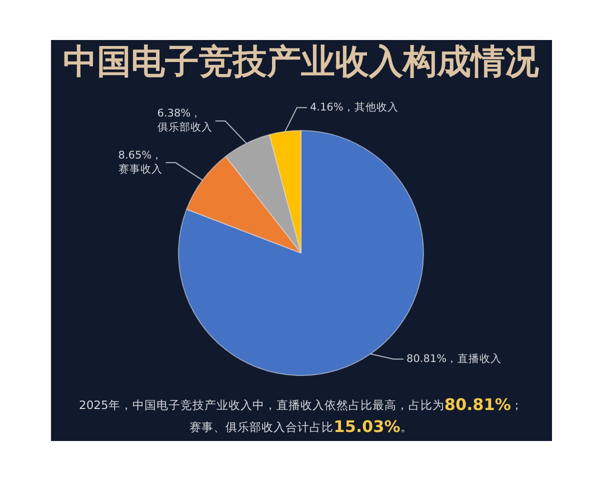 This screenshot has height=480, width=600. Describe the element at coordinates (179, 114) in the screenshot. I see `data-label: 6.38%，` at that location.